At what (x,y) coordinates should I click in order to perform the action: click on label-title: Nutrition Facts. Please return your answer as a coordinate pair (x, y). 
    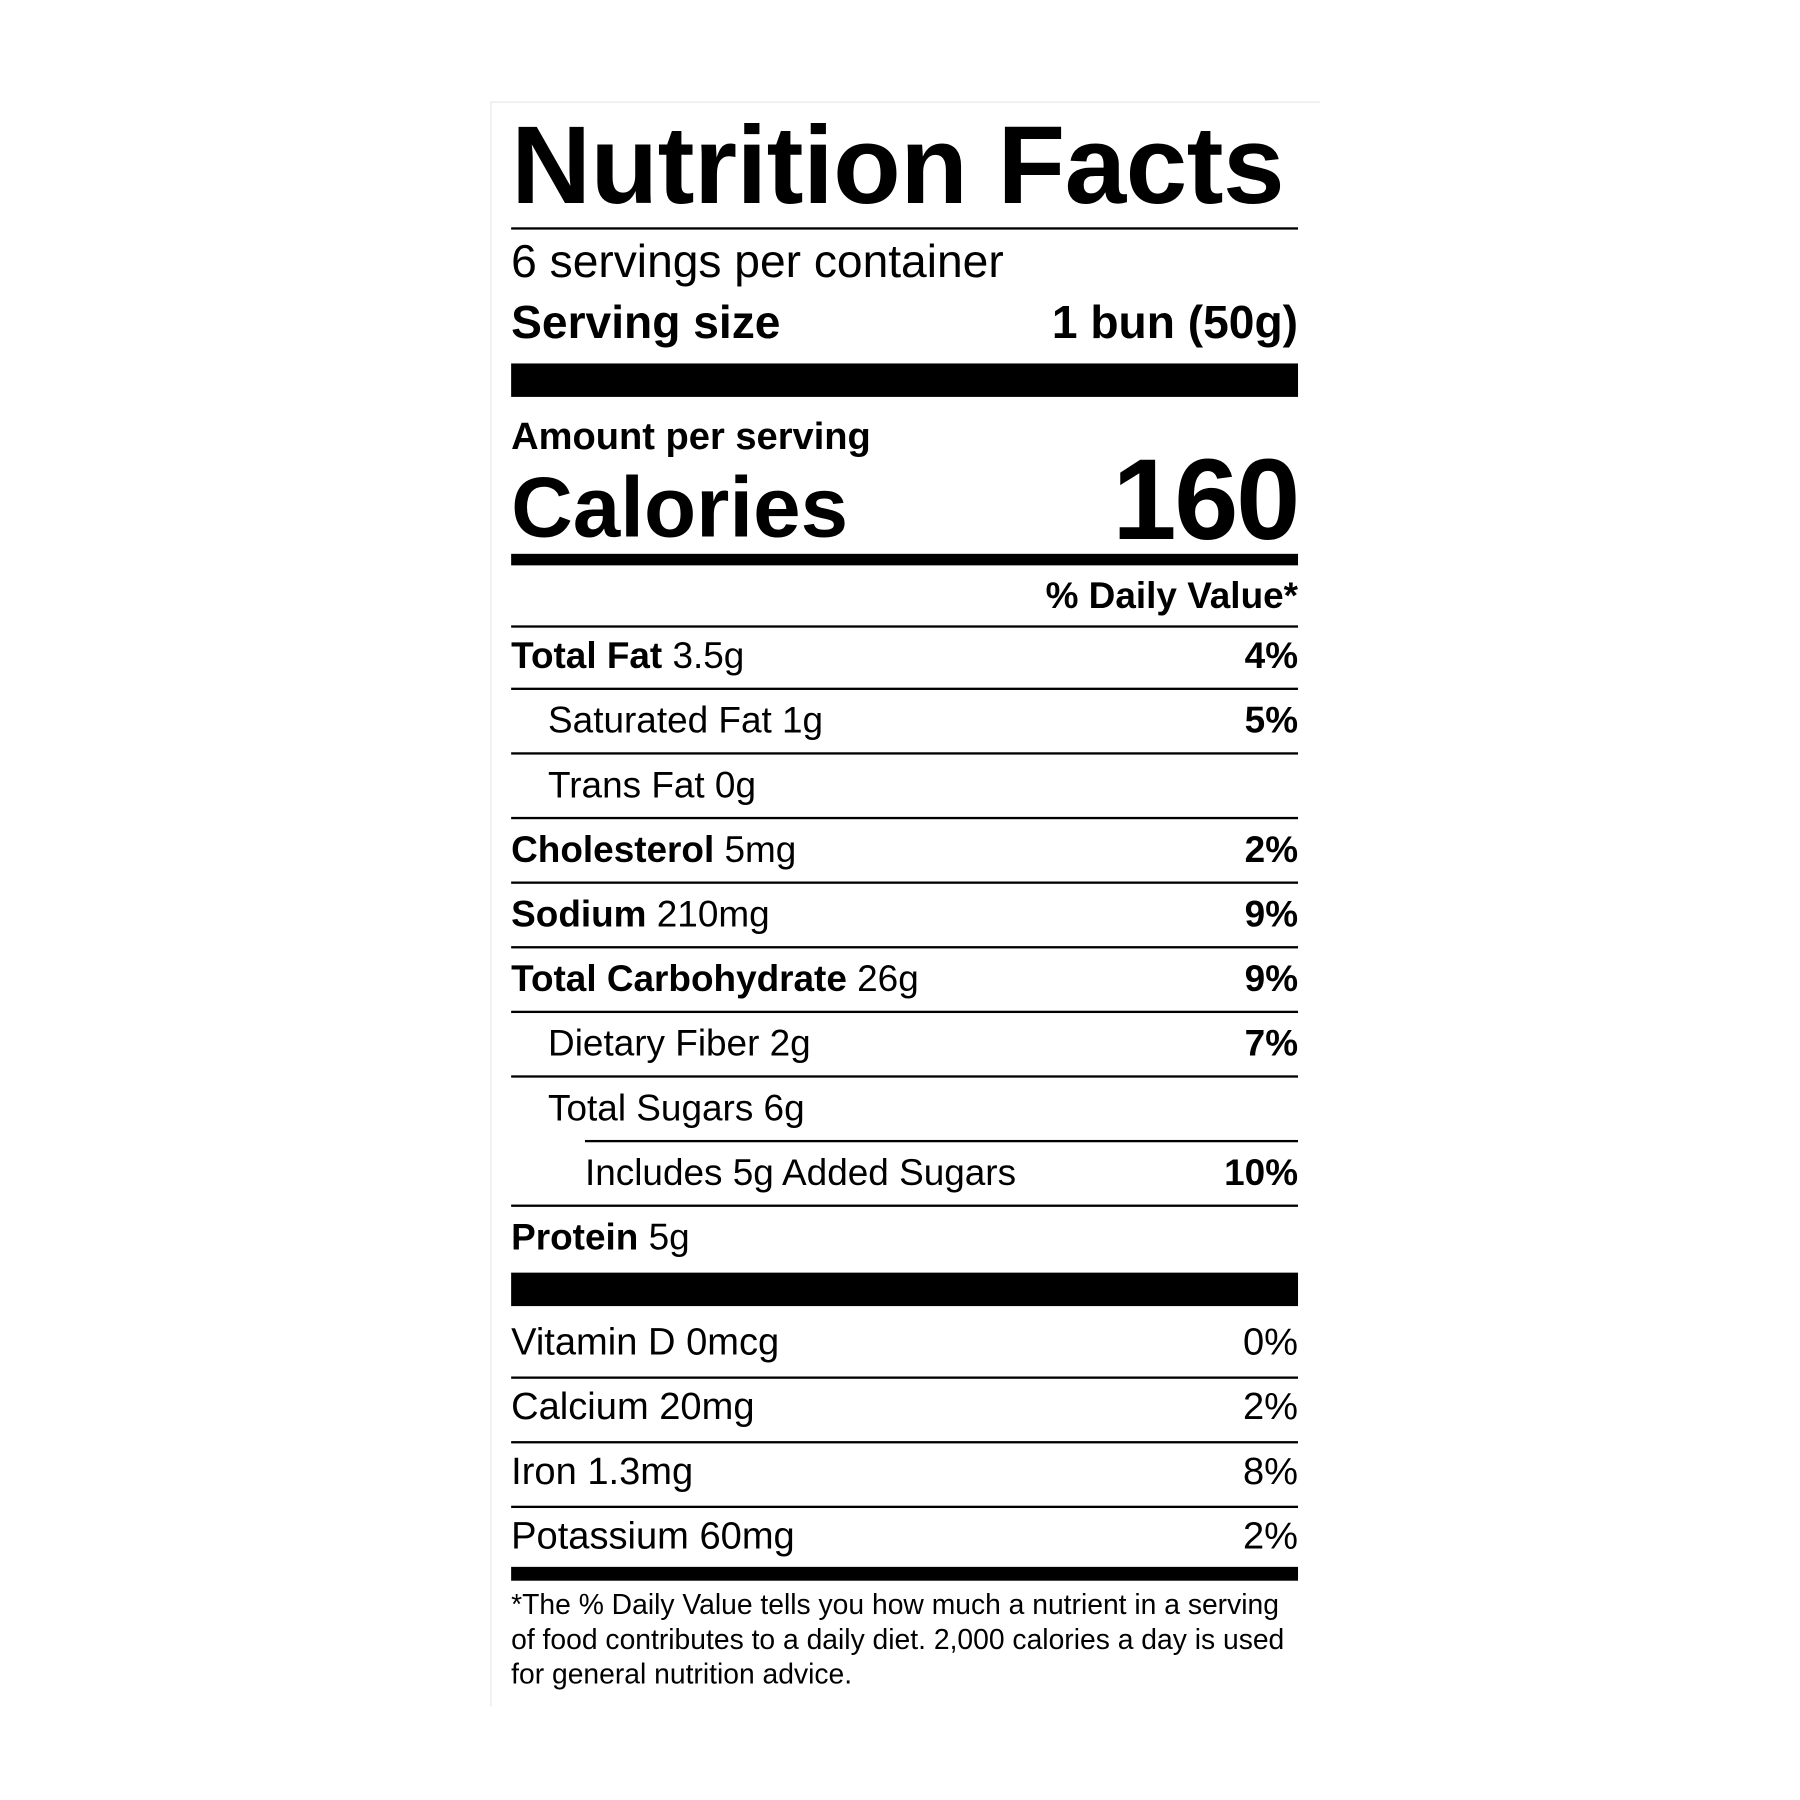
    Looking at the image, I should click on (897, 165).